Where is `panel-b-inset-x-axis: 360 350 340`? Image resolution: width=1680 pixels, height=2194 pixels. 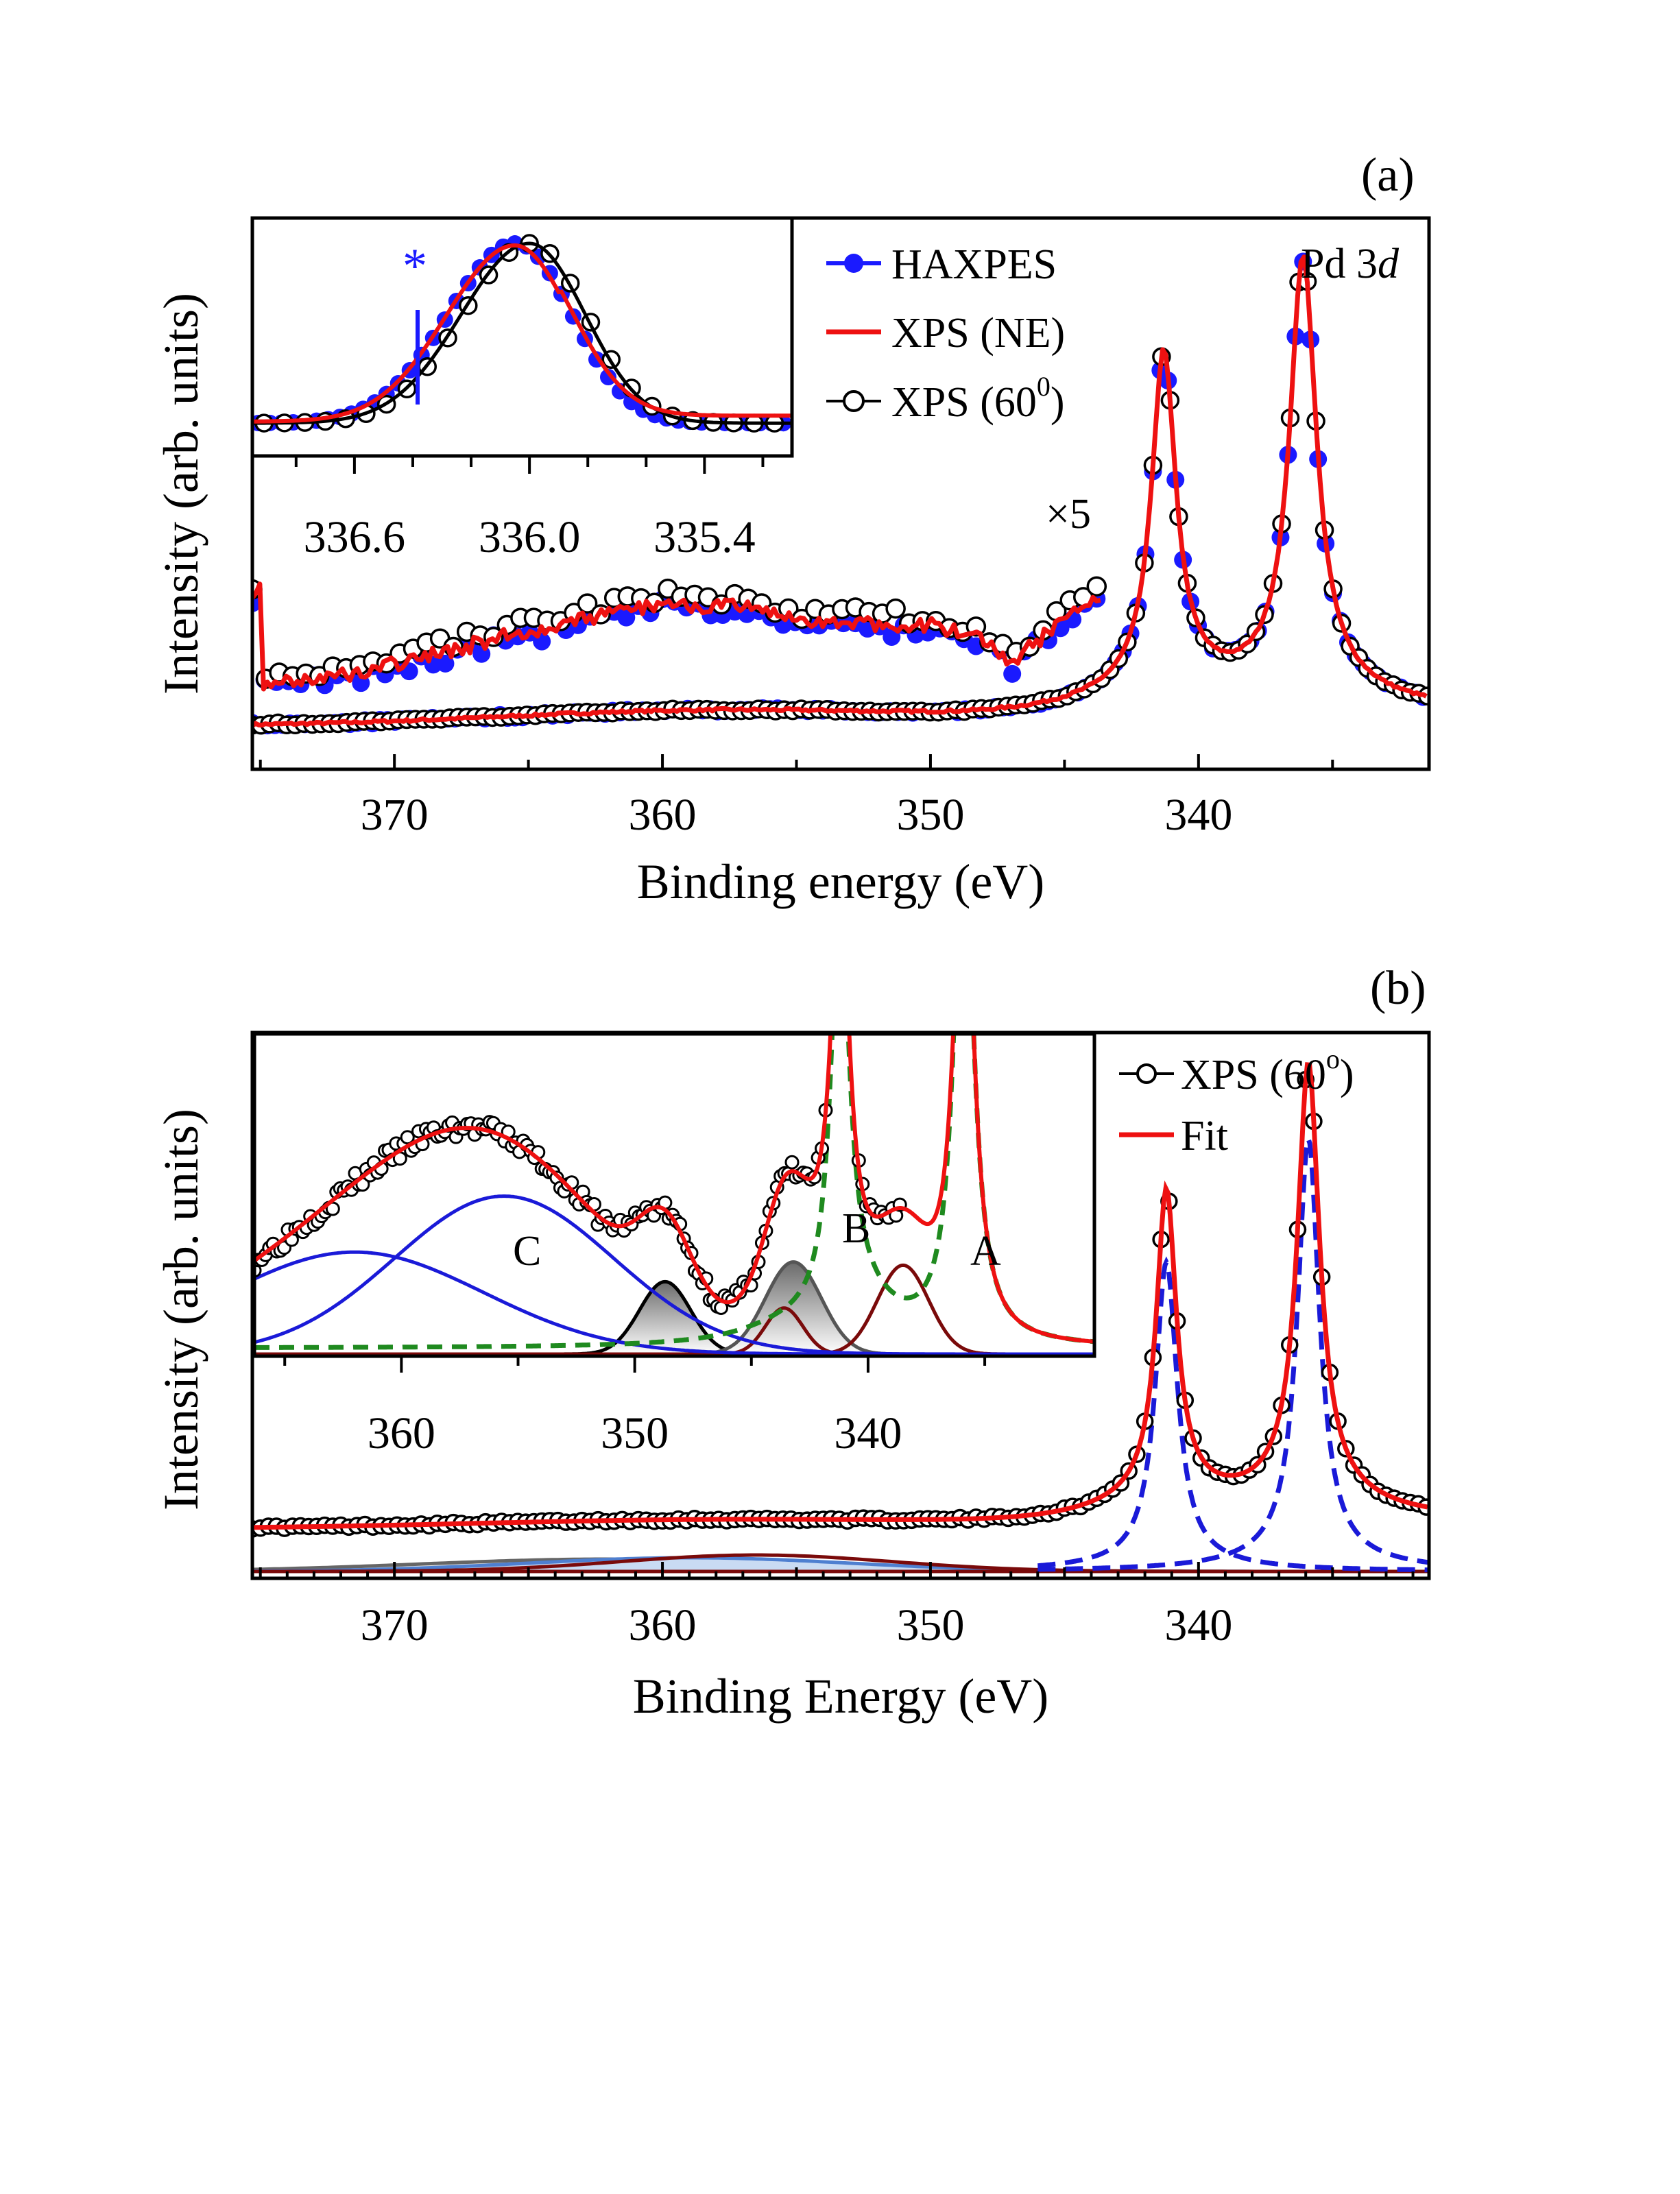 panel-b-inset-x-axis: 360 350 340 is located at coordinates (635, 1407).